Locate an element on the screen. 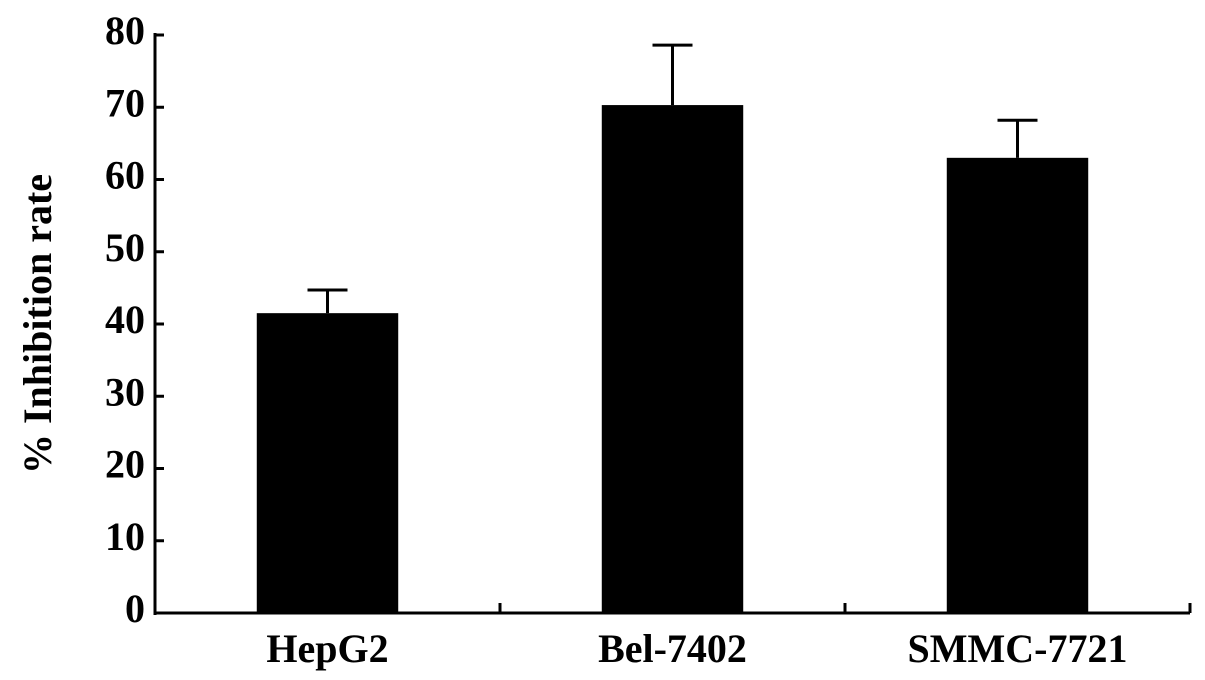 Image resolution: width=1205 pixels, height=680 pixels. y-tick-label: 10 is located at coordinates (125, 536).